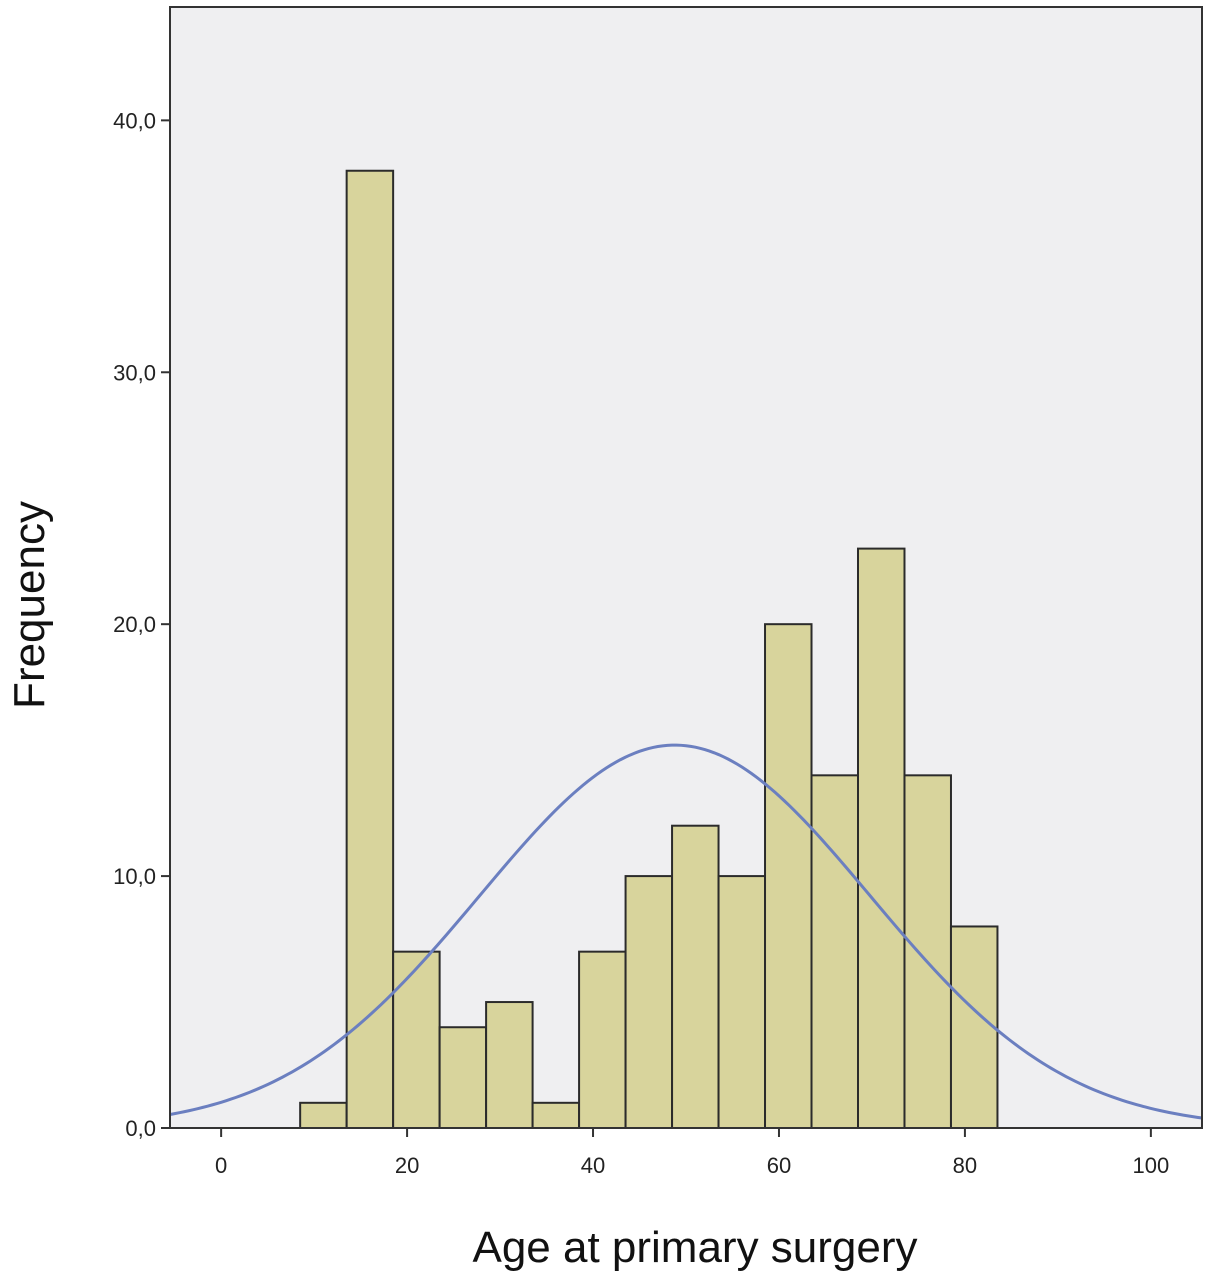 The image size is (1218, 1280). Describe the element at coordinates (692, 1153) in the screenshot. I see `x-axis: 0 20 40 60 80 100` at that location.